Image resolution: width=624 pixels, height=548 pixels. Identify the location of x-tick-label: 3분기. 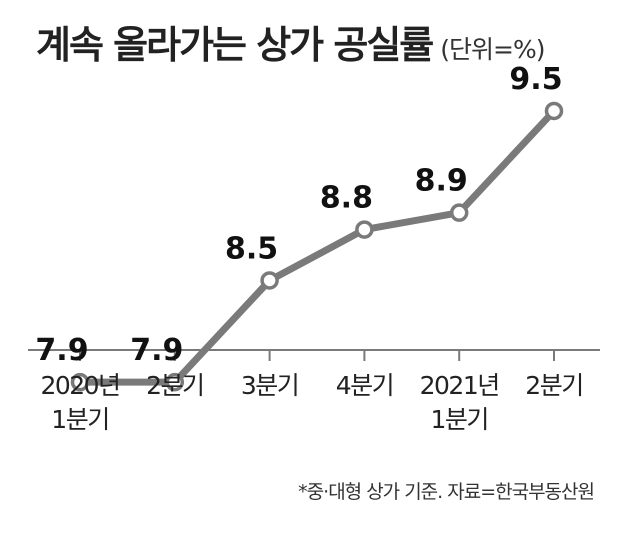
(269, 385).